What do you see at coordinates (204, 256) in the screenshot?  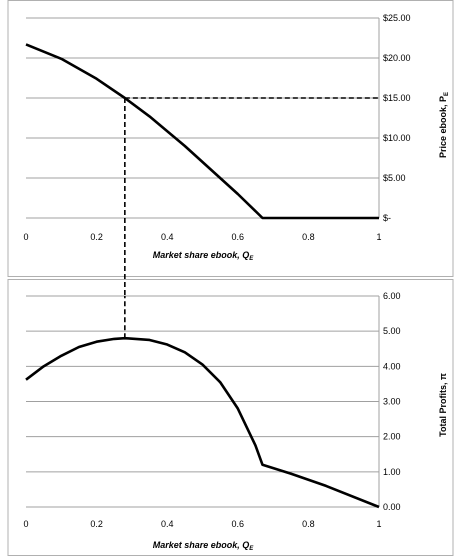 I see `price-chart-xlabel: Market share ebook, QE` at bounding box center [204, 256].